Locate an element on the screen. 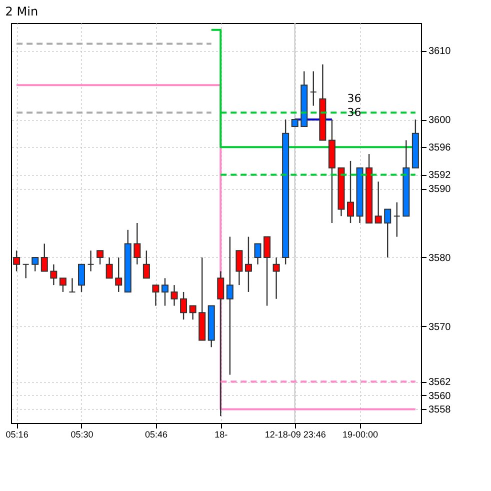 This screenshot has width=491, height=491. y-tick-label: 3600 is located at coordinates (440, 120).